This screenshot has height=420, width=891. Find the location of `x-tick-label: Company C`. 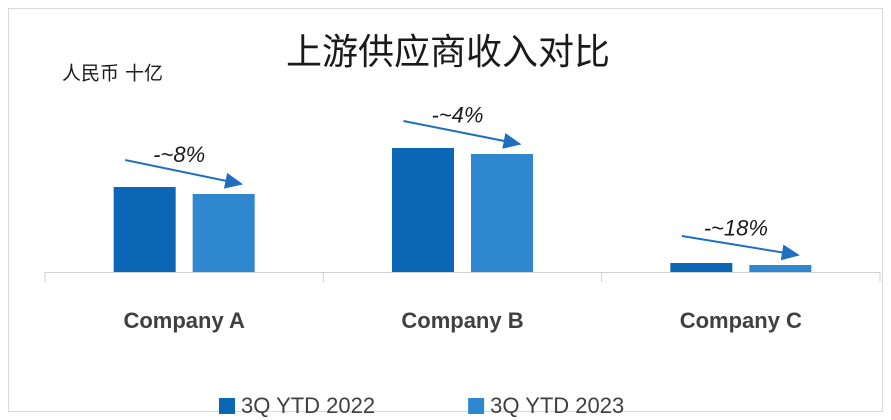

x-tick-label: Company C is located at coordinates (741, 320).